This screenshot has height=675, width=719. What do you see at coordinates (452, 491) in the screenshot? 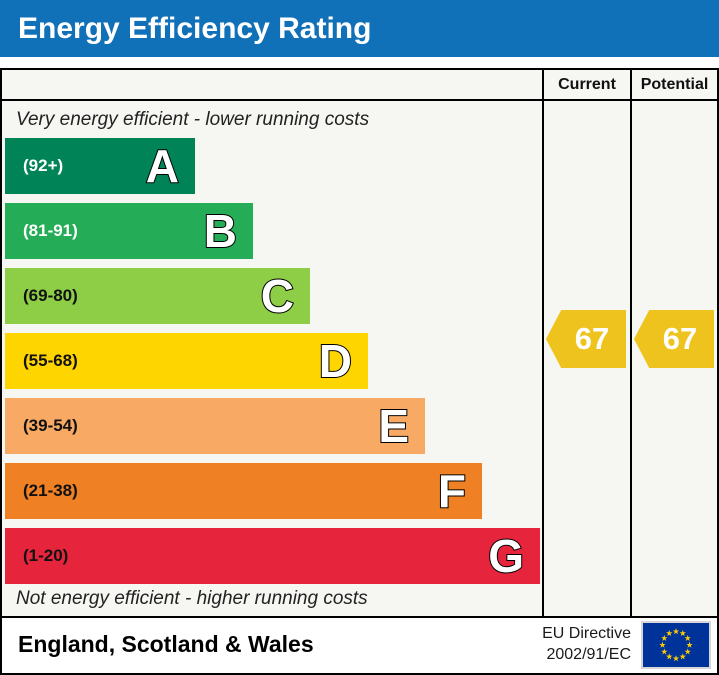
I see `band-letter: F` at bounding box center [452, 491].